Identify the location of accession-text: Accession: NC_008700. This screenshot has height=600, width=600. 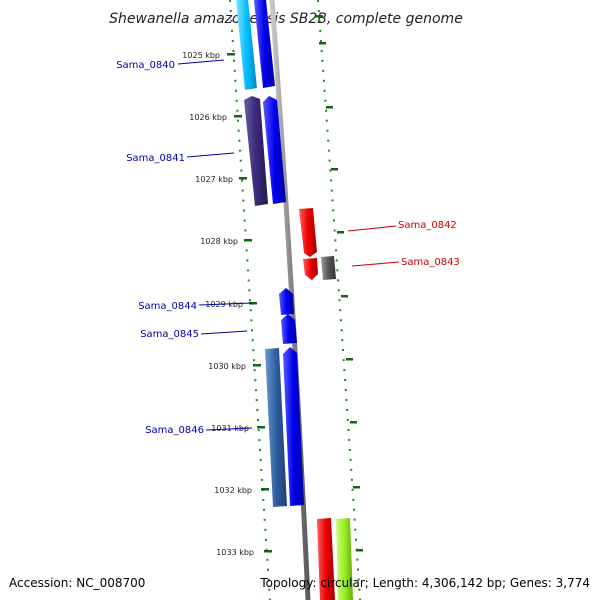
(77, 583).